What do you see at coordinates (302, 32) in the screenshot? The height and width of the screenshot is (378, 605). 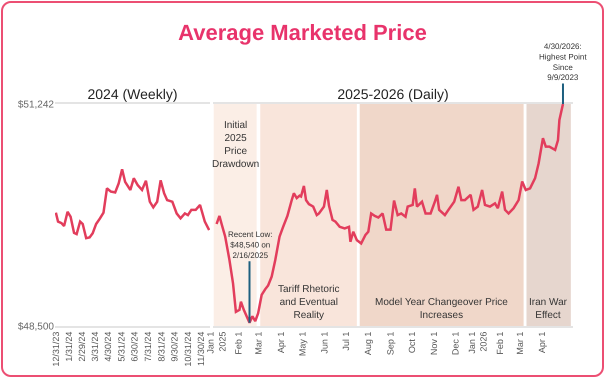 I see `text: Average Marketed Price` at bounding box center [302, 32].